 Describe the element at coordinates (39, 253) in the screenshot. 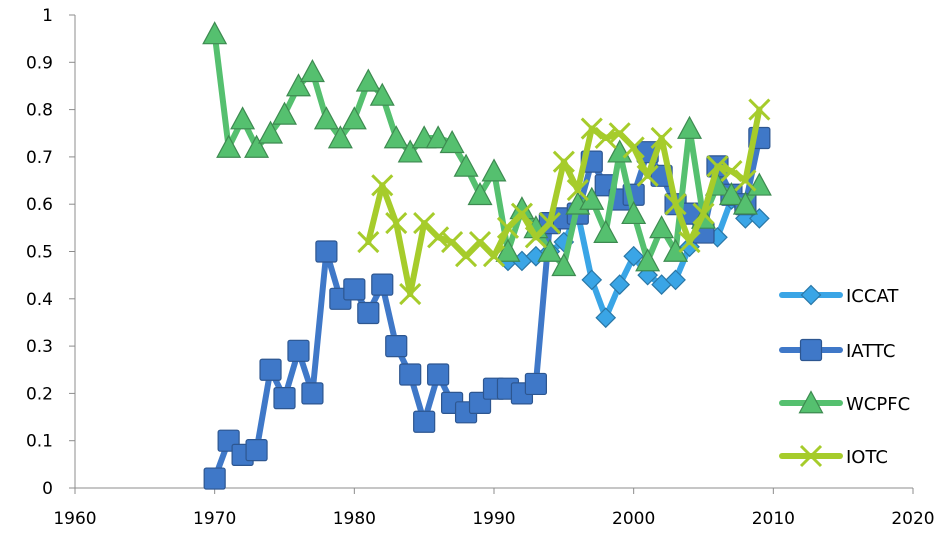

I see `y-tick-label: 0.5` at that location.